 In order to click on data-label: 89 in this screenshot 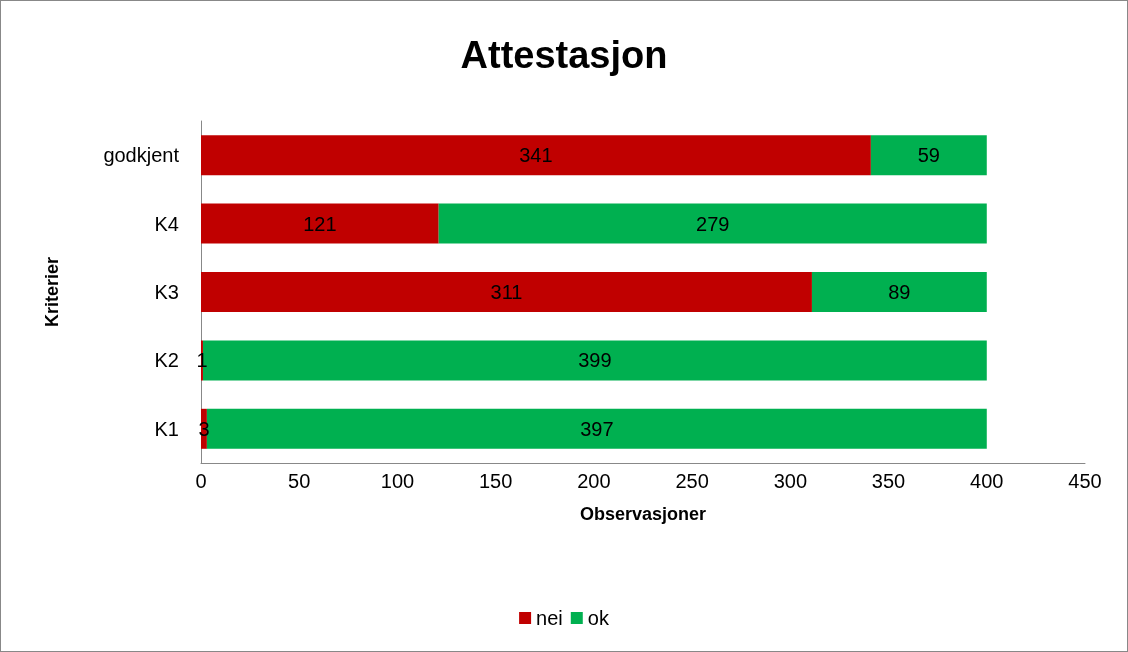, I will do `click(899, 292)`.